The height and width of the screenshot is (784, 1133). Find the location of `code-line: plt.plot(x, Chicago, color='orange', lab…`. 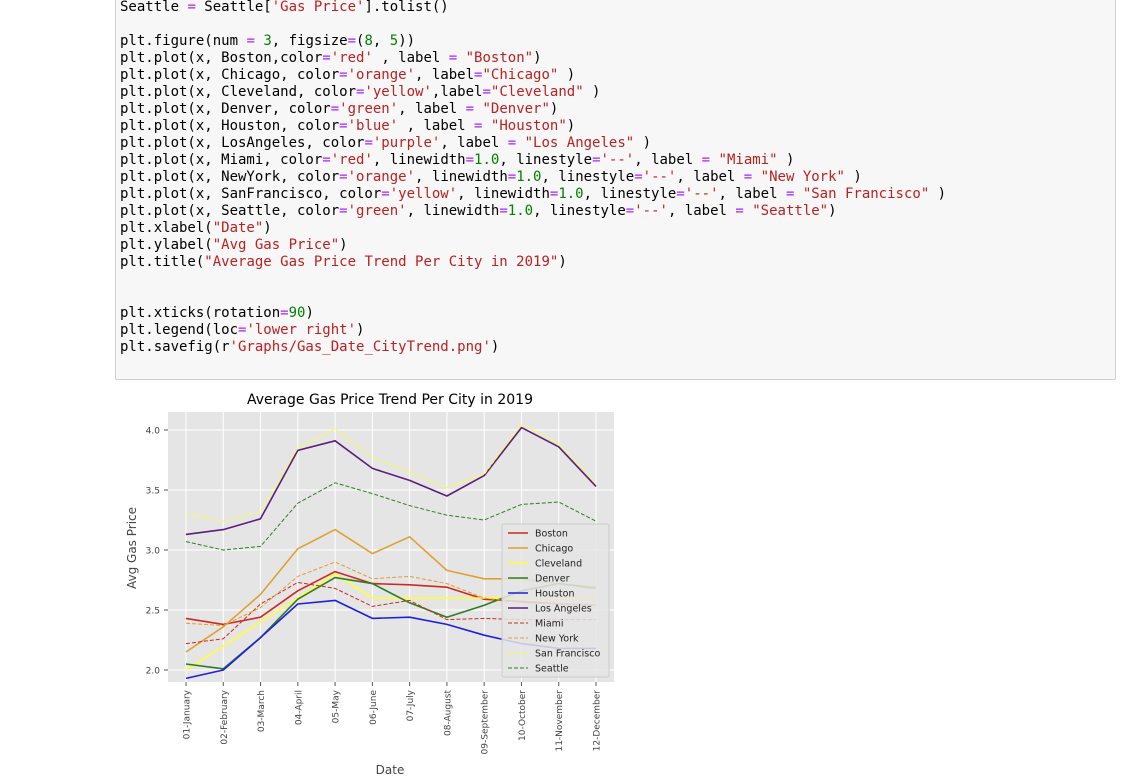

code-line: plt.plot(x, Chicago, color='orange', lab… is located at coordinates (533, 75).